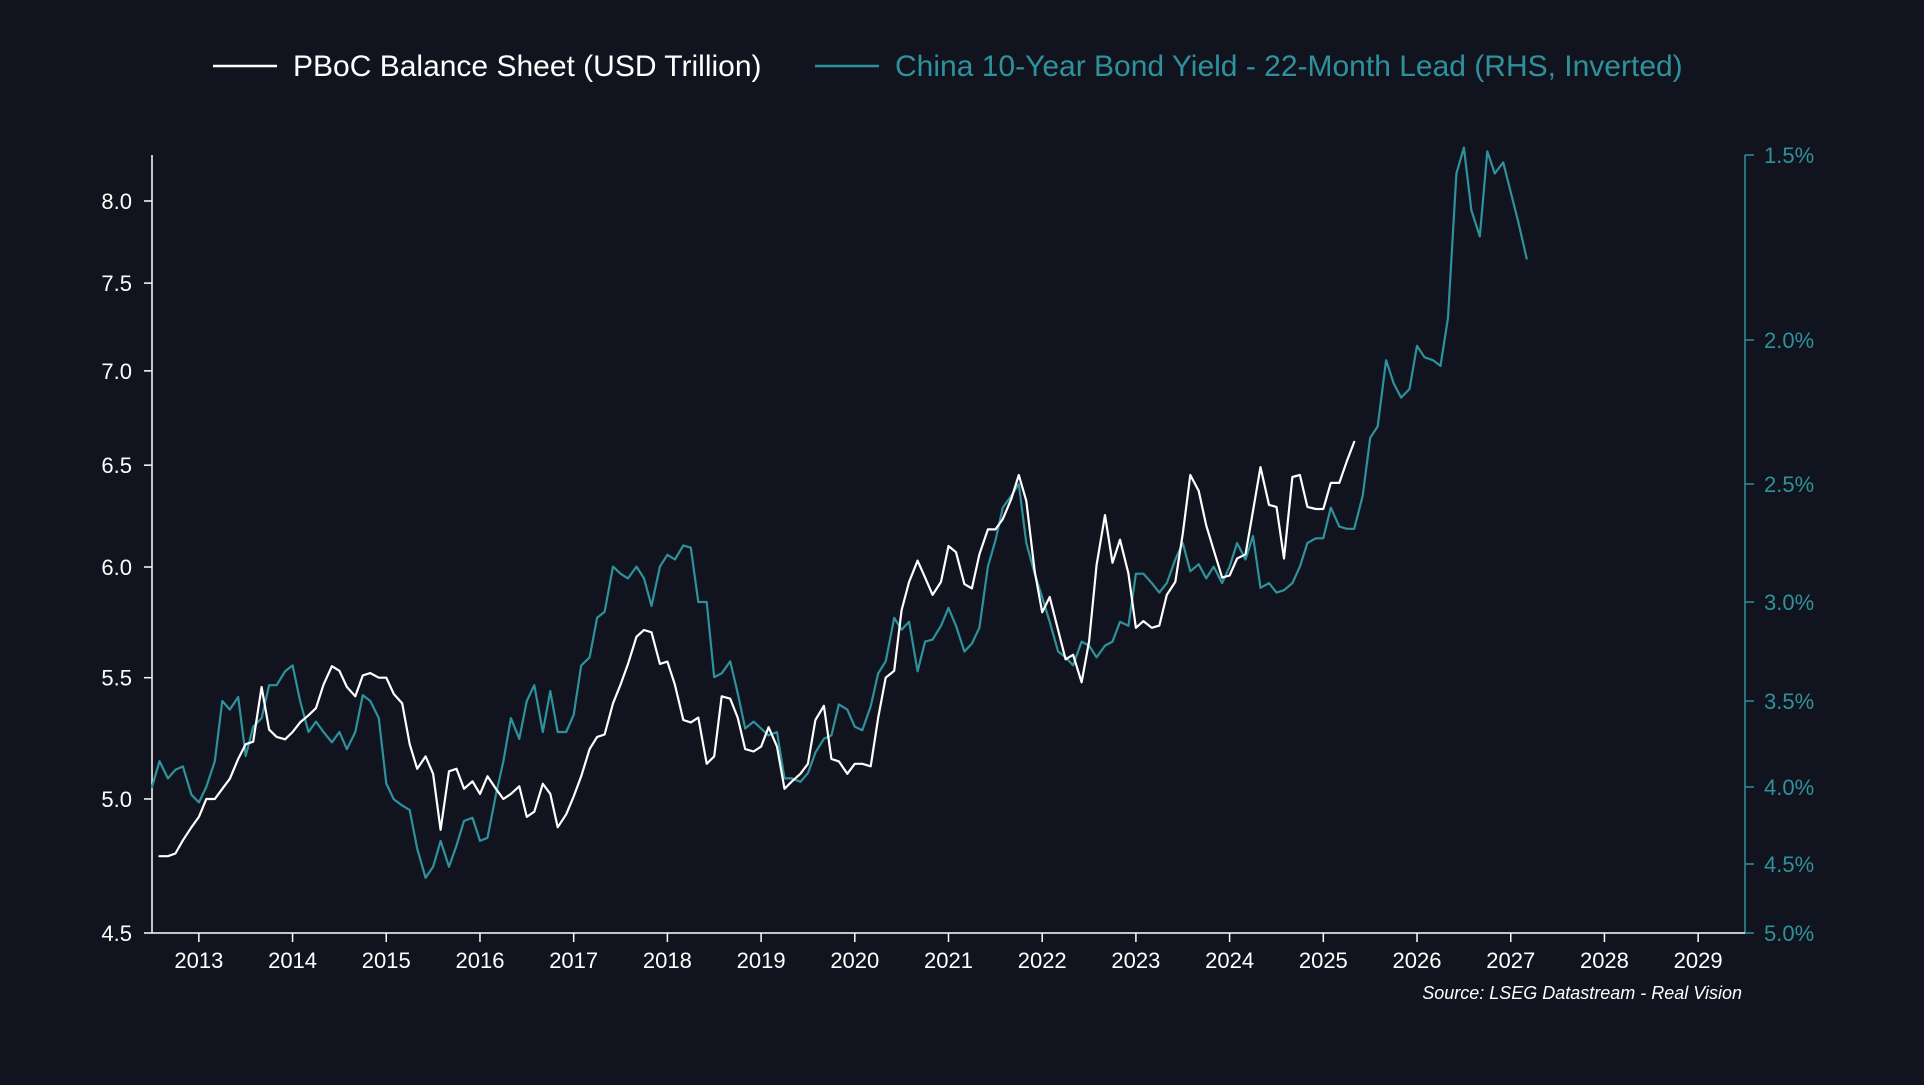  What do you see at coordinates (1582, 993) in the screenshot?
I see `source-note: Source: LSEG Datastream - Real Vision` at bounding box center [1582, 993].